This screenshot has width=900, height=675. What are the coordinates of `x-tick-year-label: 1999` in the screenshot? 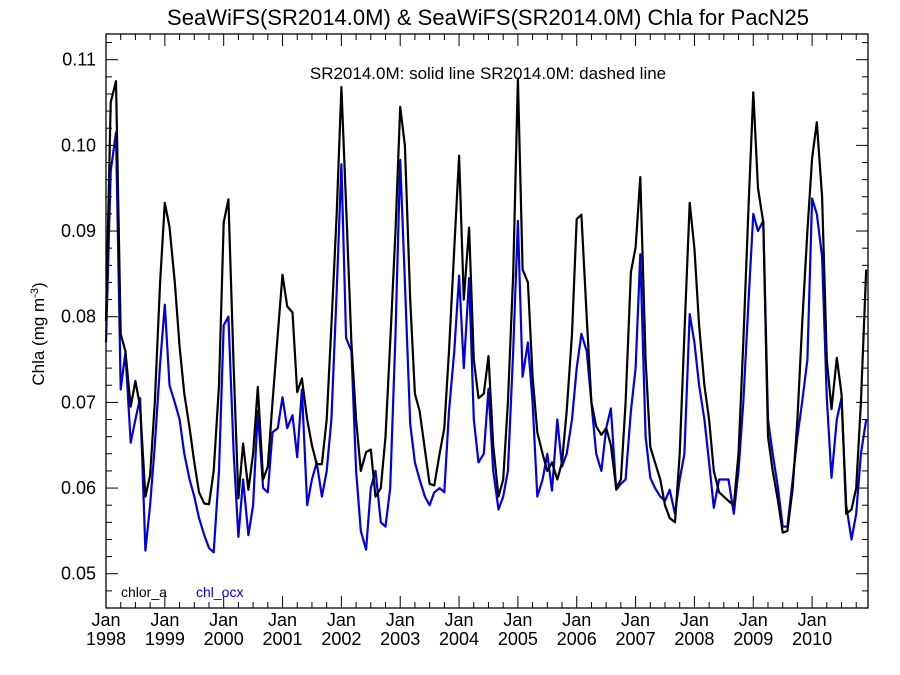 It's located at (165, 639).